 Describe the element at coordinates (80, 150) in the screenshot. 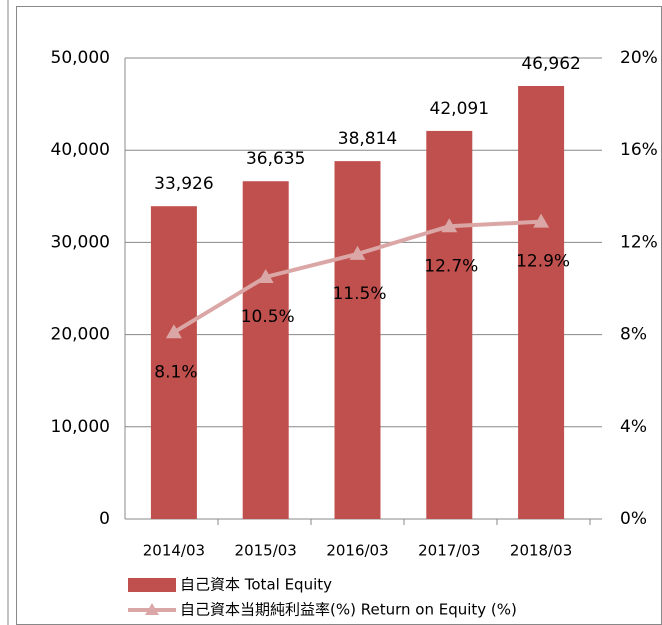

I see `y-tick-label: 40,000` at that location.